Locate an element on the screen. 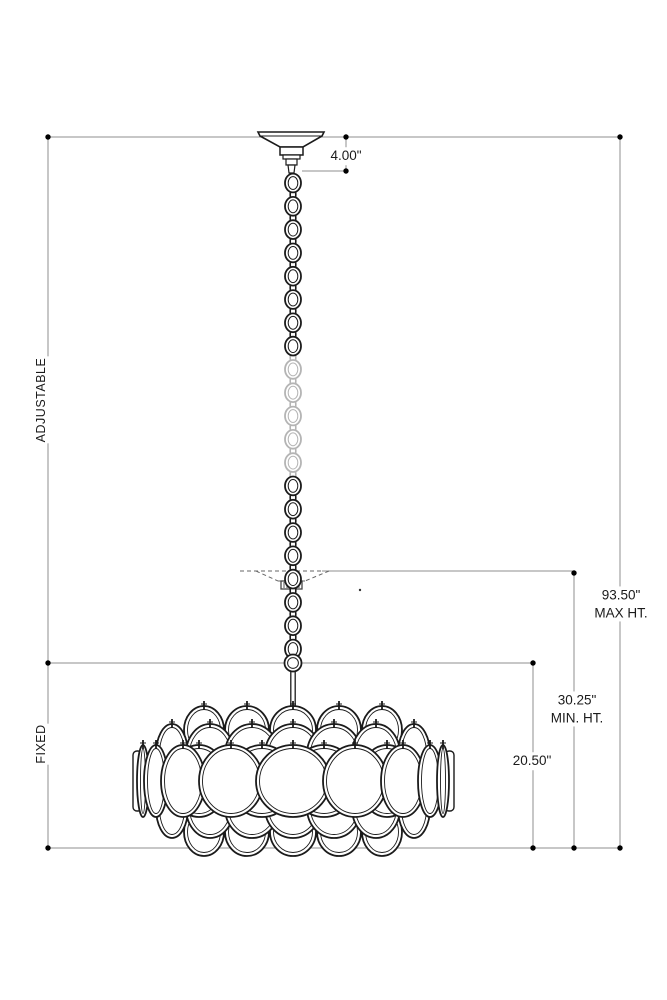  stray-dot is located at coordinates (360, 590).